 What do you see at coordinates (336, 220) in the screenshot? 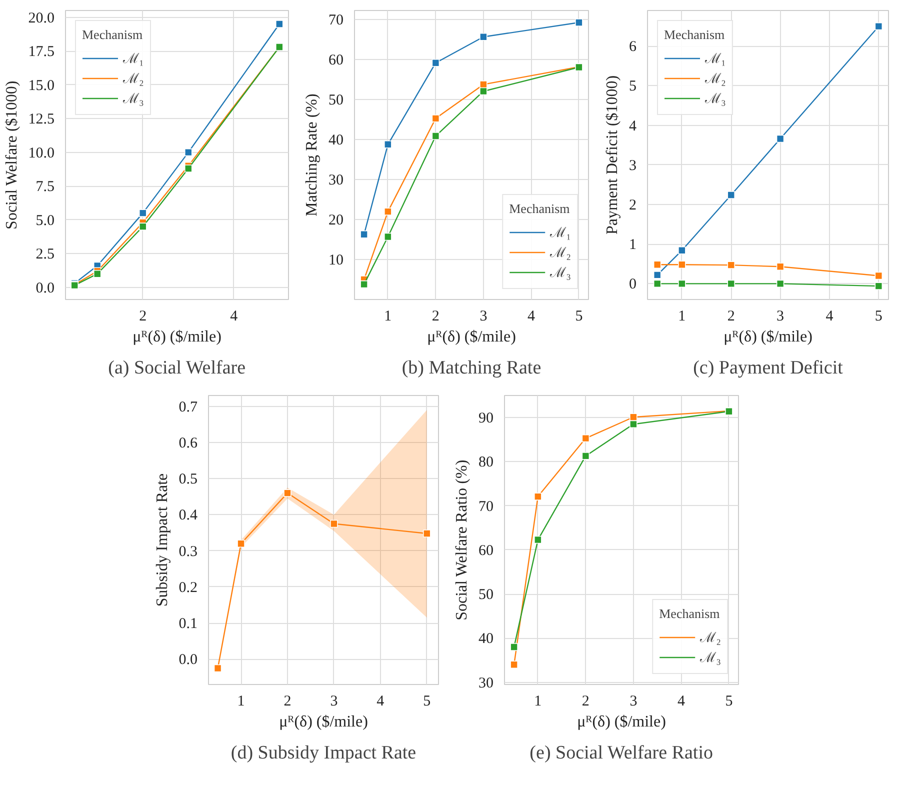
I see `y-tick-label: 20` at bounding box center [336, 220].